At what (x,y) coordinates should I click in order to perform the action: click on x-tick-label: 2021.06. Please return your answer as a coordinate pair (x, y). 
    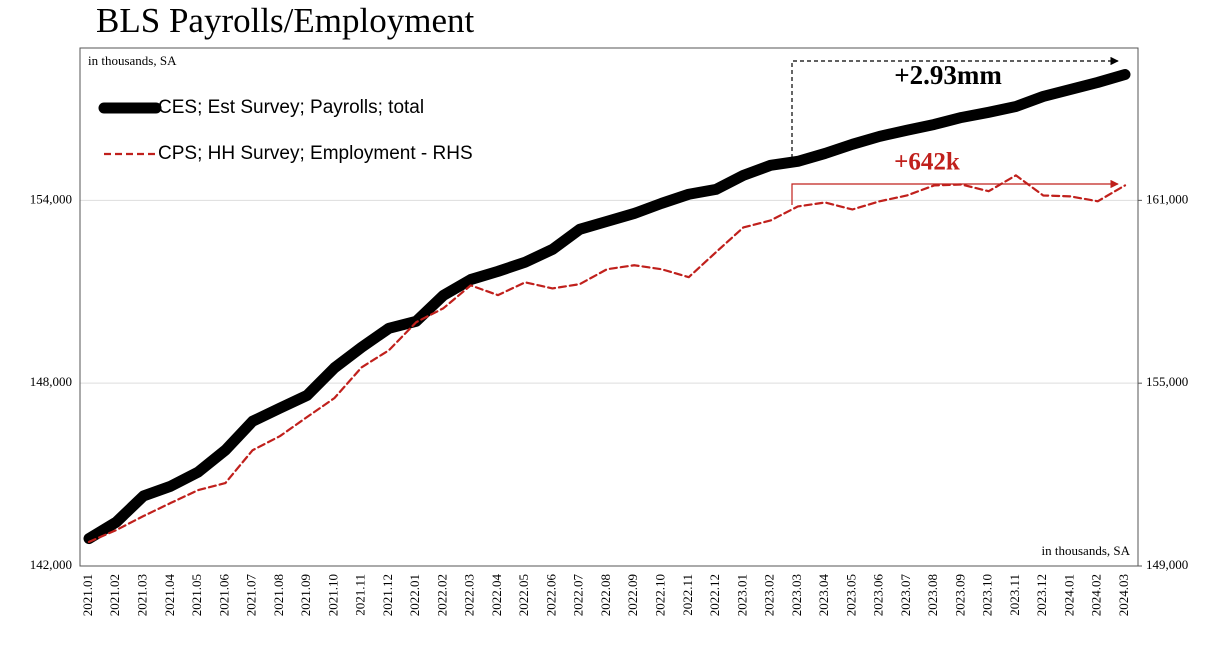
    Looking at the image, I should click on (223, 595).